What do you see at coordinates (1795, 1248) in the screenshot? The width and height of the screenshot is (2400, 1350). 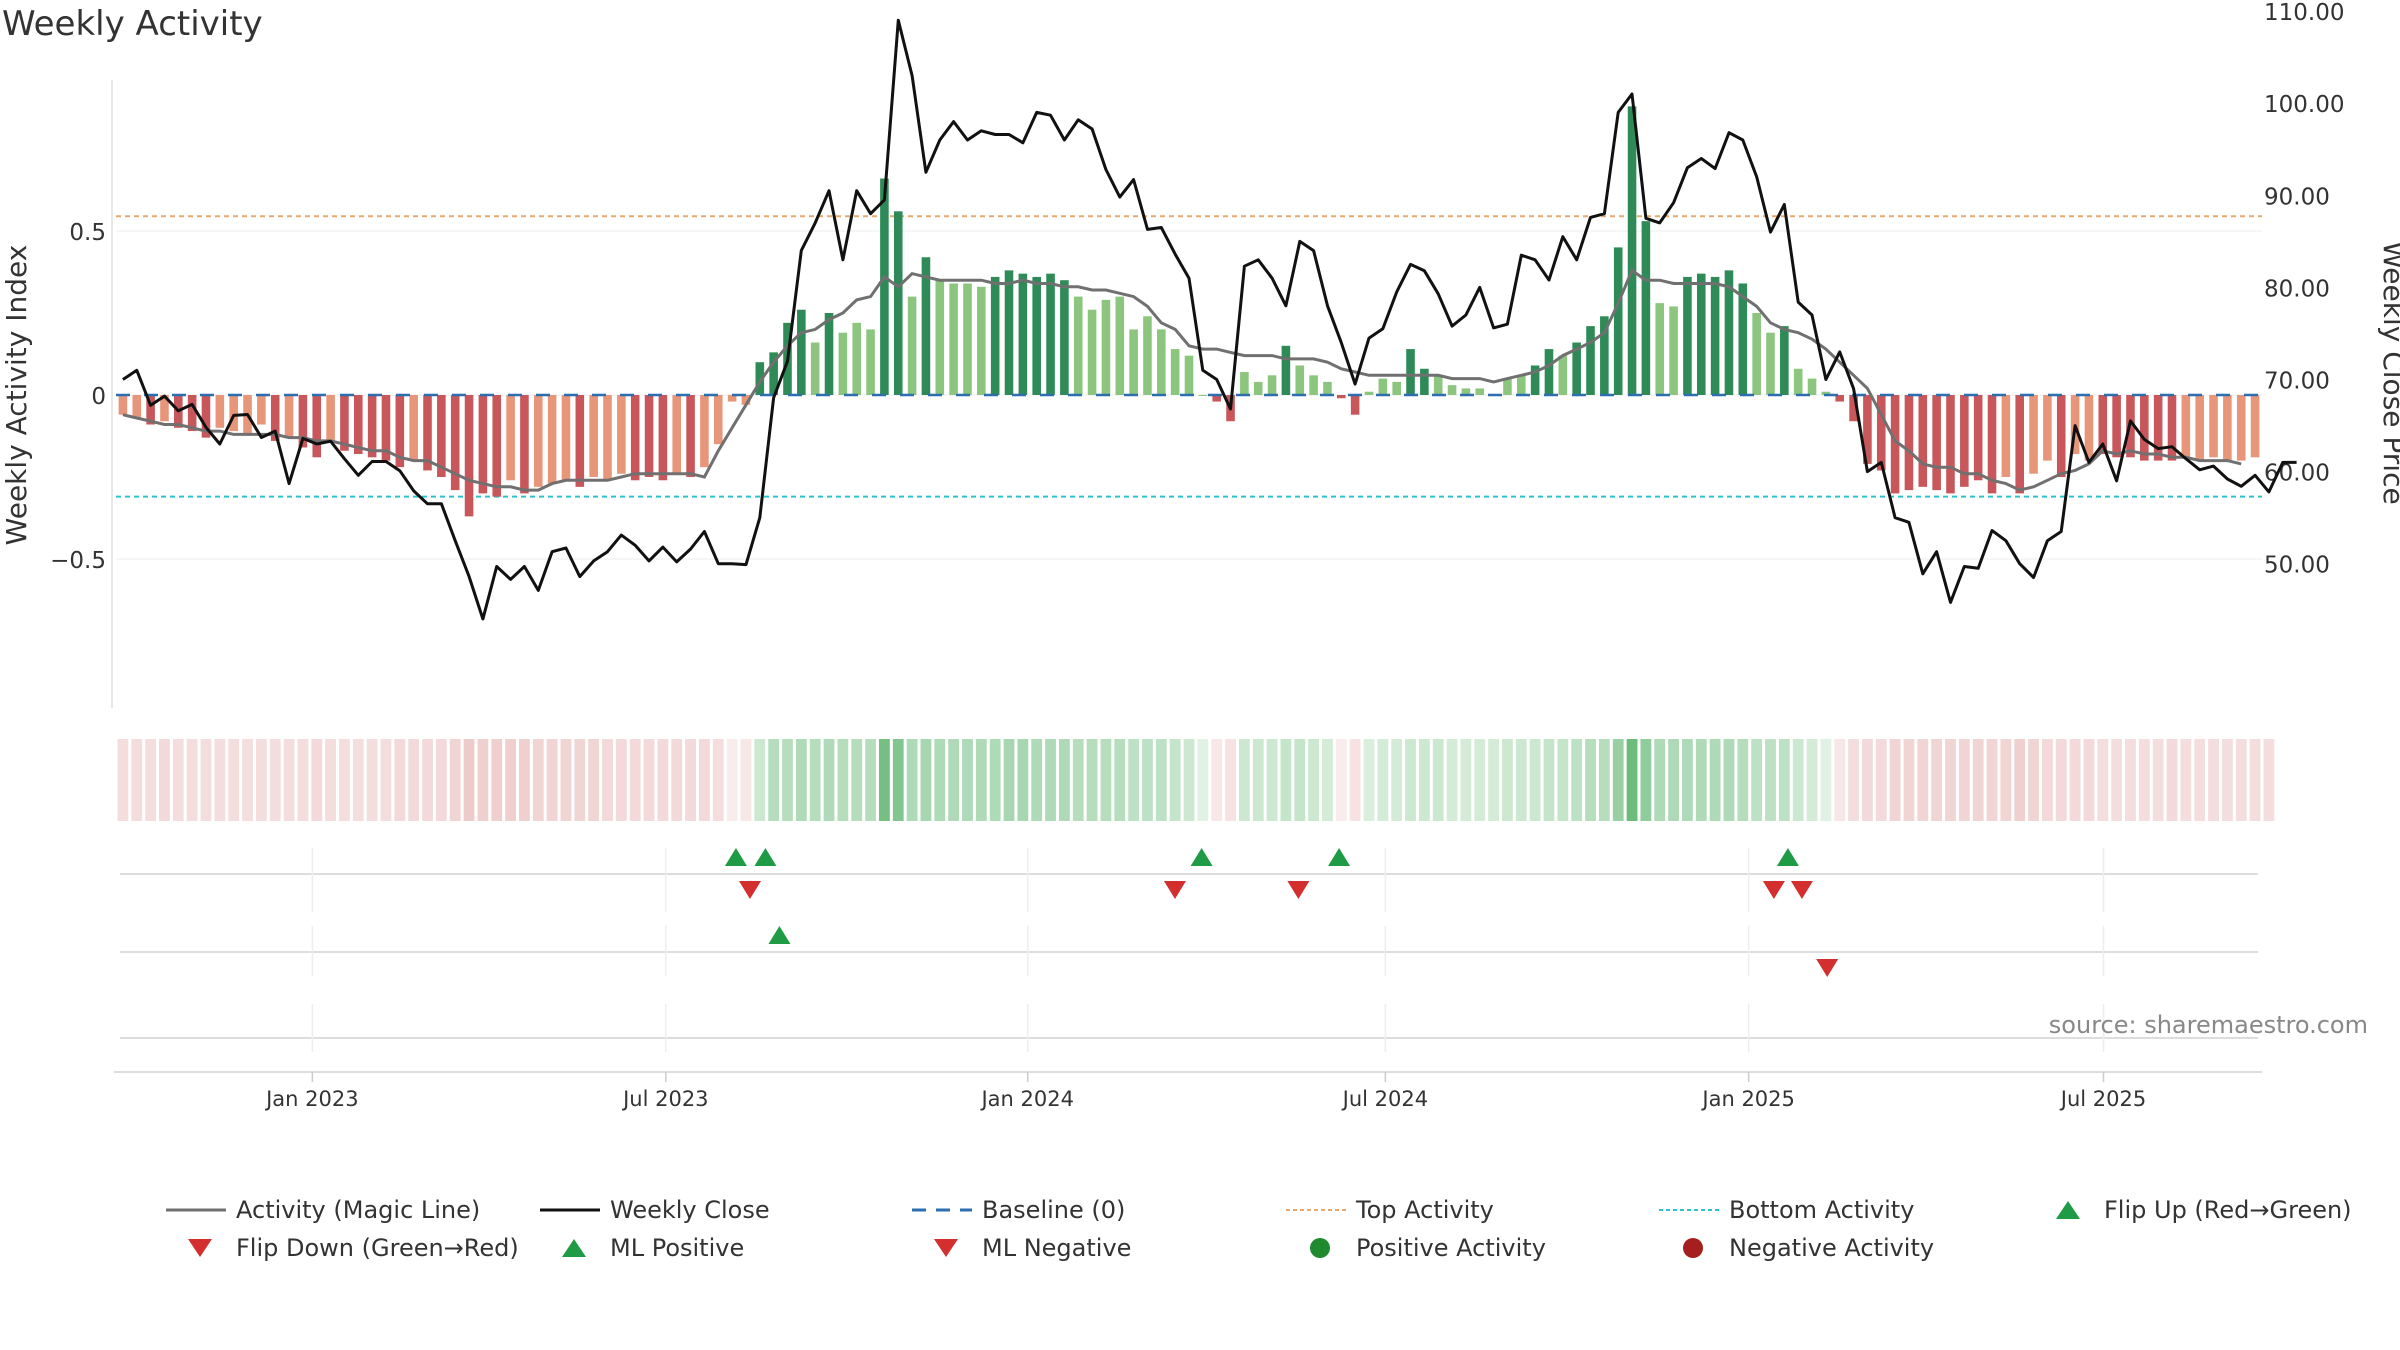 I see `legend-item-negative-activity: Negative Activity` at bounding box center [1795, 1248].